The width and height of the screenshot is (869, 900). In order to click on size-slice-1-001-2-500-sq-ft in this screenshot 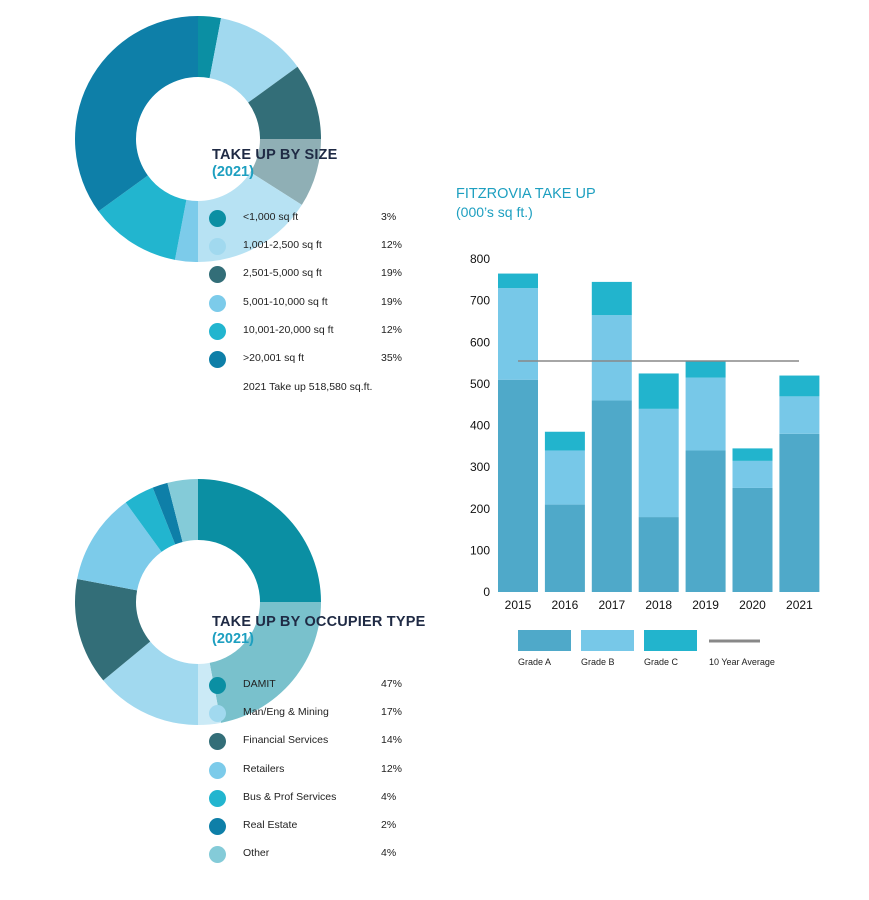, I will do `click(253, 60)`.